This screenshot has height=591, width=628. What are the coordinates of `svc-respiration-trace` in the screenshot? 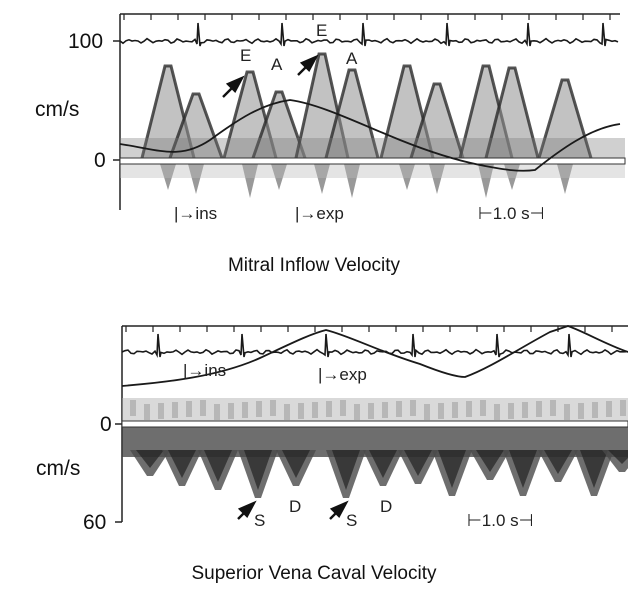 It's located at (374, 356).